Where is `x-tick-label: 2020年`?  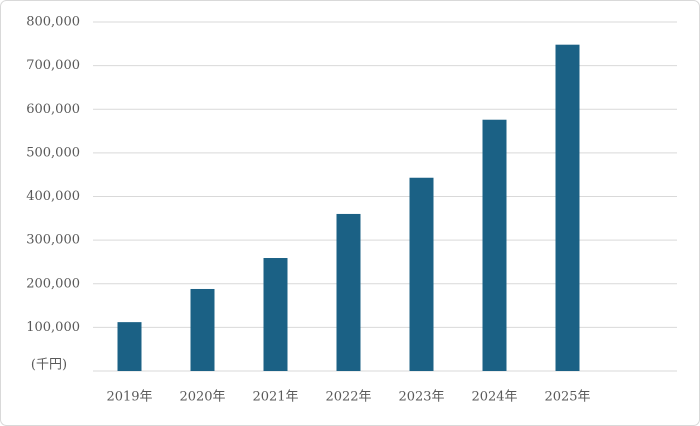
x-tick-label: 2020年 is located at coordinates (202, 397).